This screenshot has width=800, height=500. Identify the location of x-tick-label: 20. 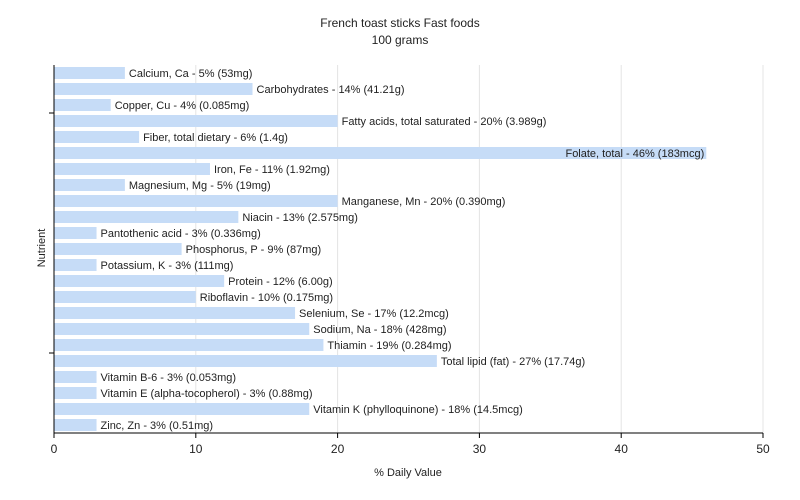
(338, 449).